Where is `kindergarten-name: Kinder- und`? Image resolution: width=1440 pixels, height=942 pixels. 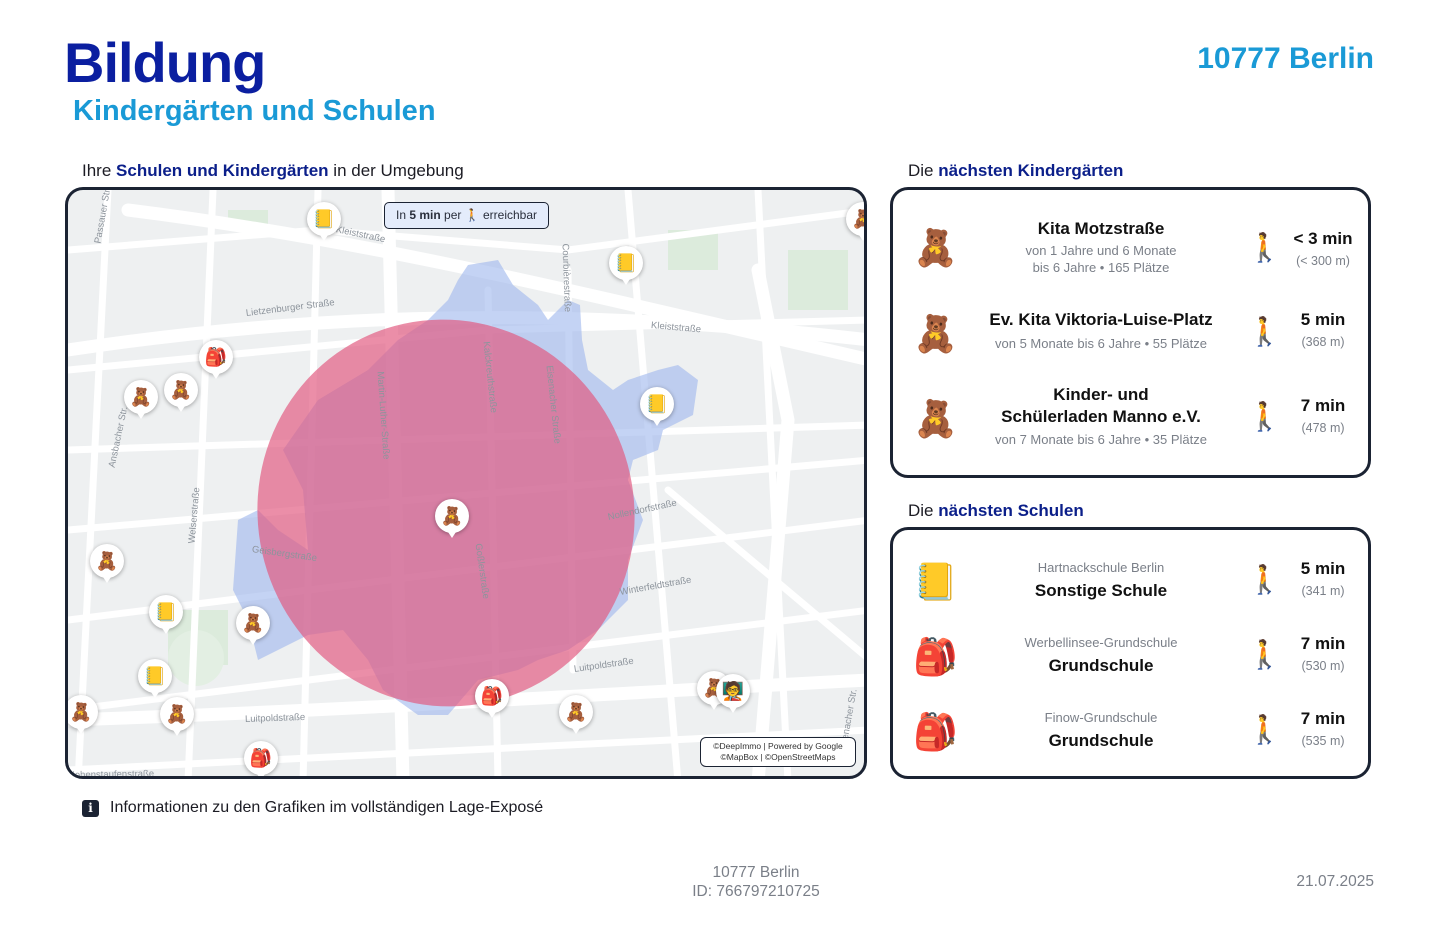
kindergarten-name: Kinder- und is located at coordinates (1101, 394).